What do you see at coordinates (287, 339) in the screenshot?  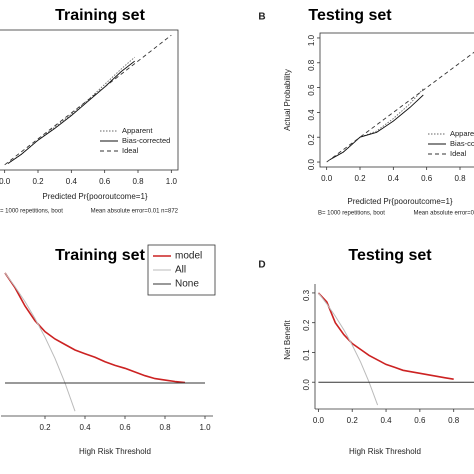 I see `y-axis-label: Net Benefit` at bounding box center [287, 339].